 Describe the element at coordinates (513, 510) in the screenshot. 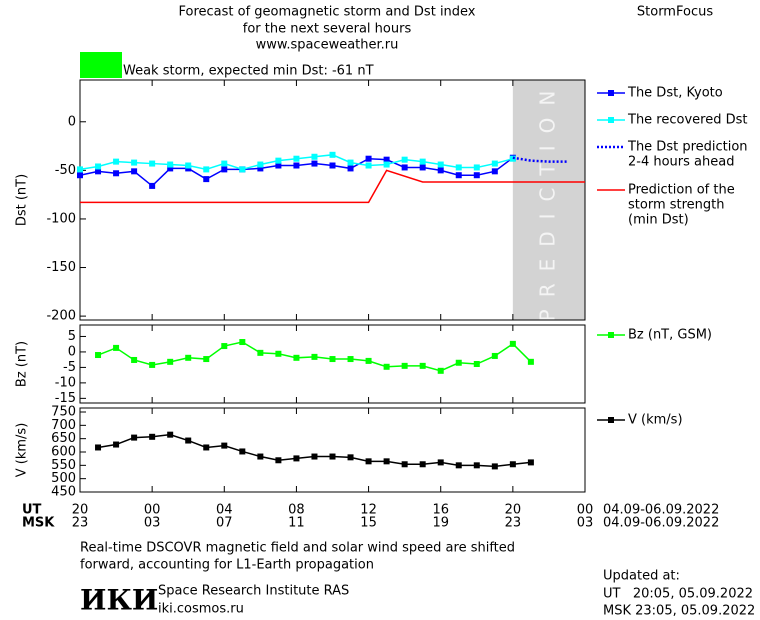

I see `x-tick-label: 20` at that location.